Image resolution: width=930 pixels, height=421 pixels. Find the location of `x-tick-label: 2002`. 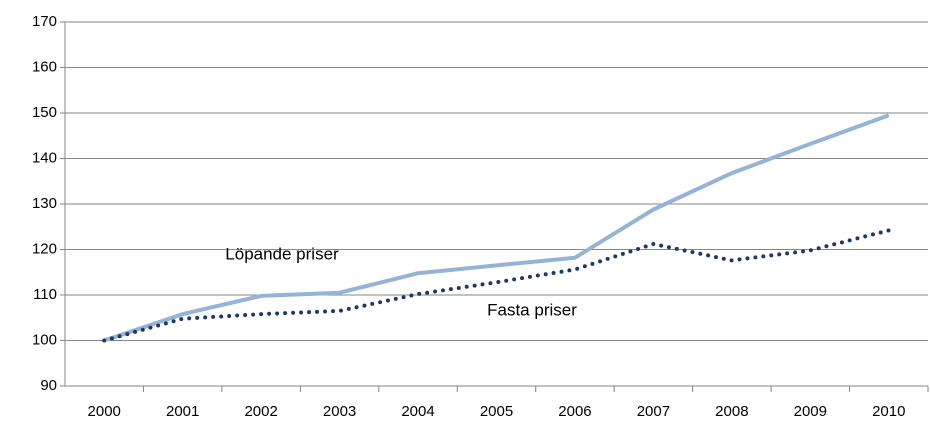

x-tick-label: 2002 is located at coordinates (260, 411).